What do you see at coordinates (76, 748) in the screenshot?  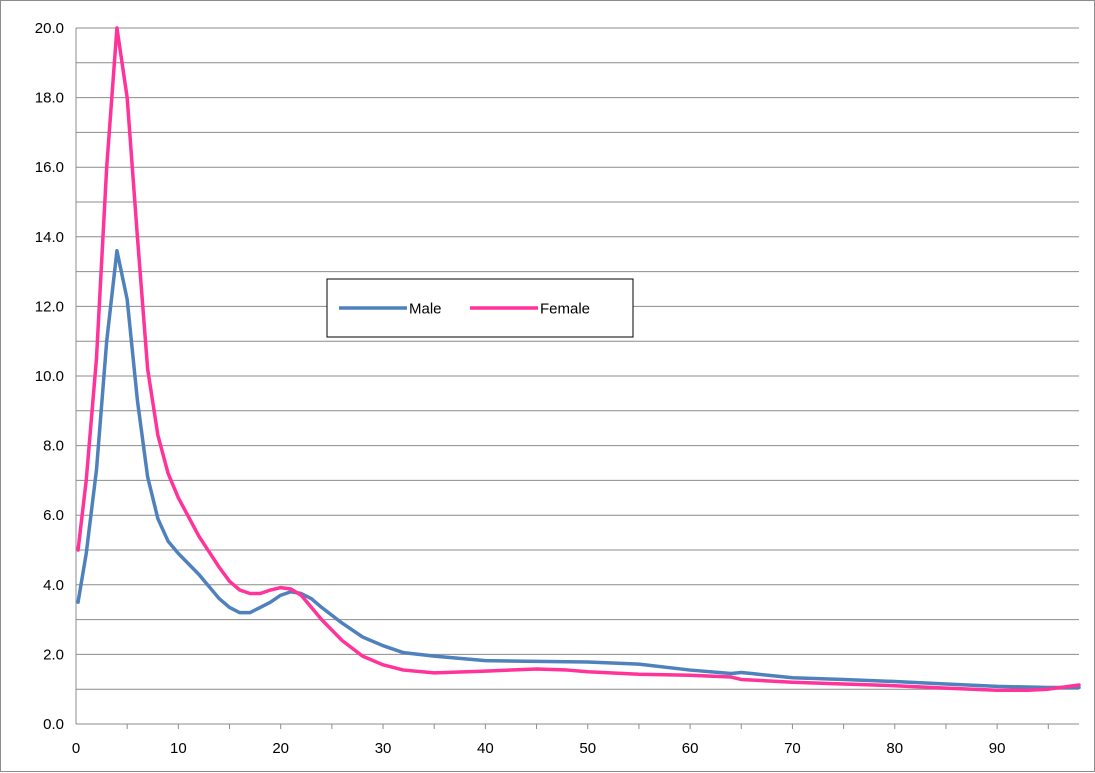 I see `x-tick-label: 0` at bounding box center [76, 748].